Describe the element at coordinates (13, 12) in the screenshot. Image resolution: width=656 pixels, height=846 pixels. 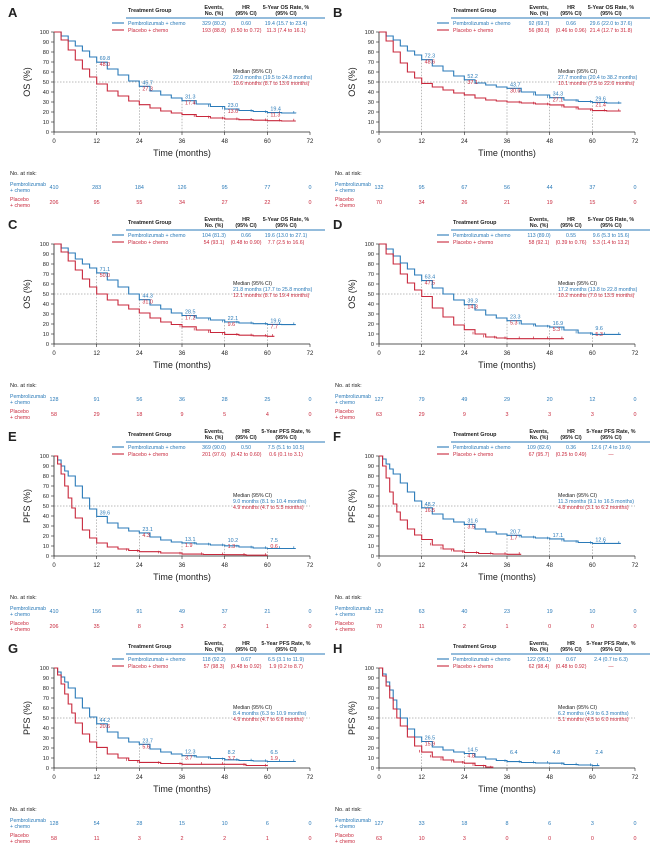
I see `panel-letter: A` at that location.